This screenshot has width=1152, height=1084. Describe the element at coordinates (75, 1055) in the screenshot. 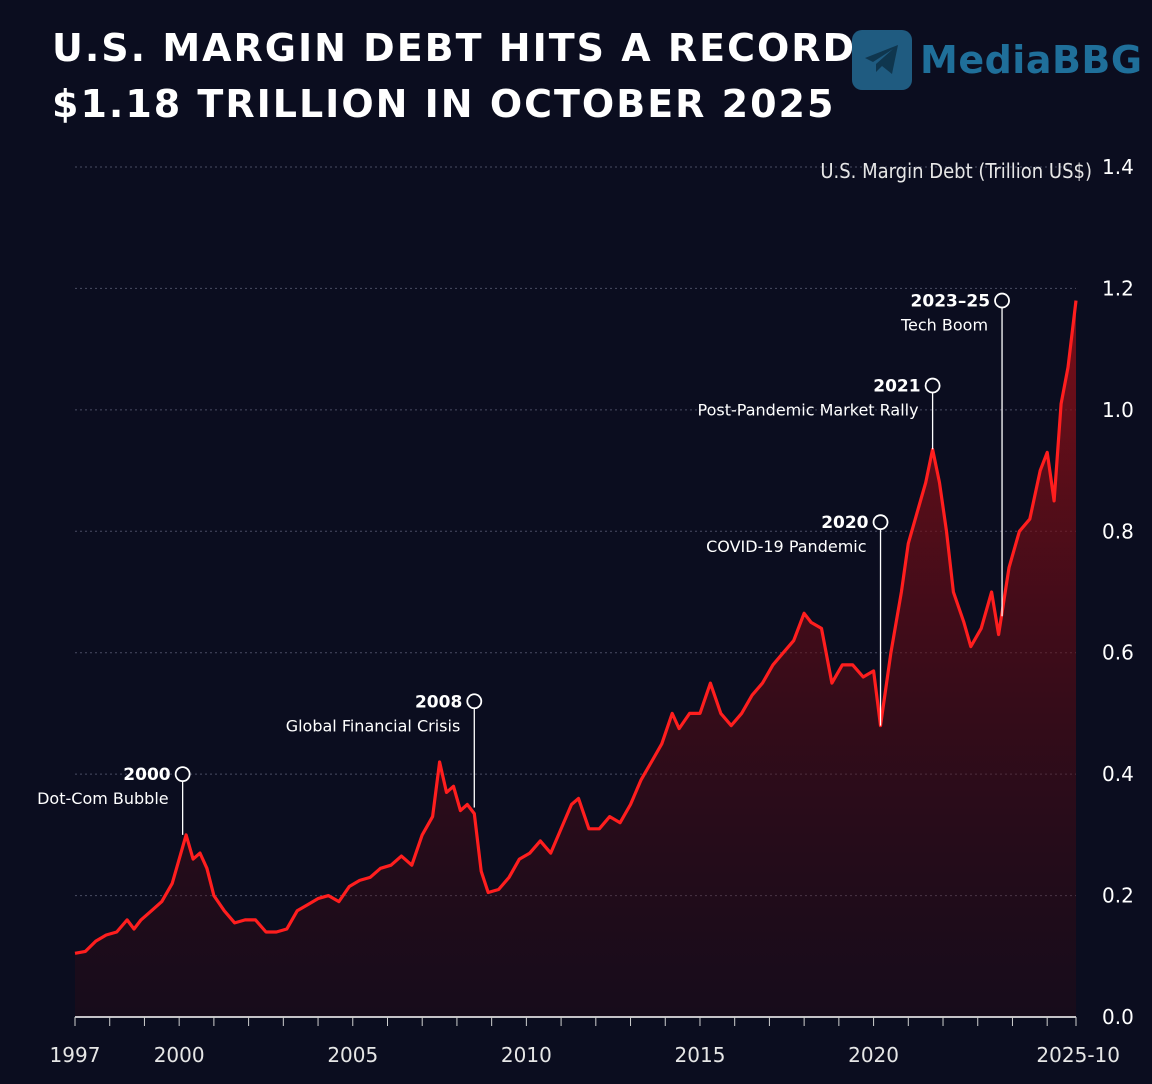

I see `x-tick-label: 1997` at that location.